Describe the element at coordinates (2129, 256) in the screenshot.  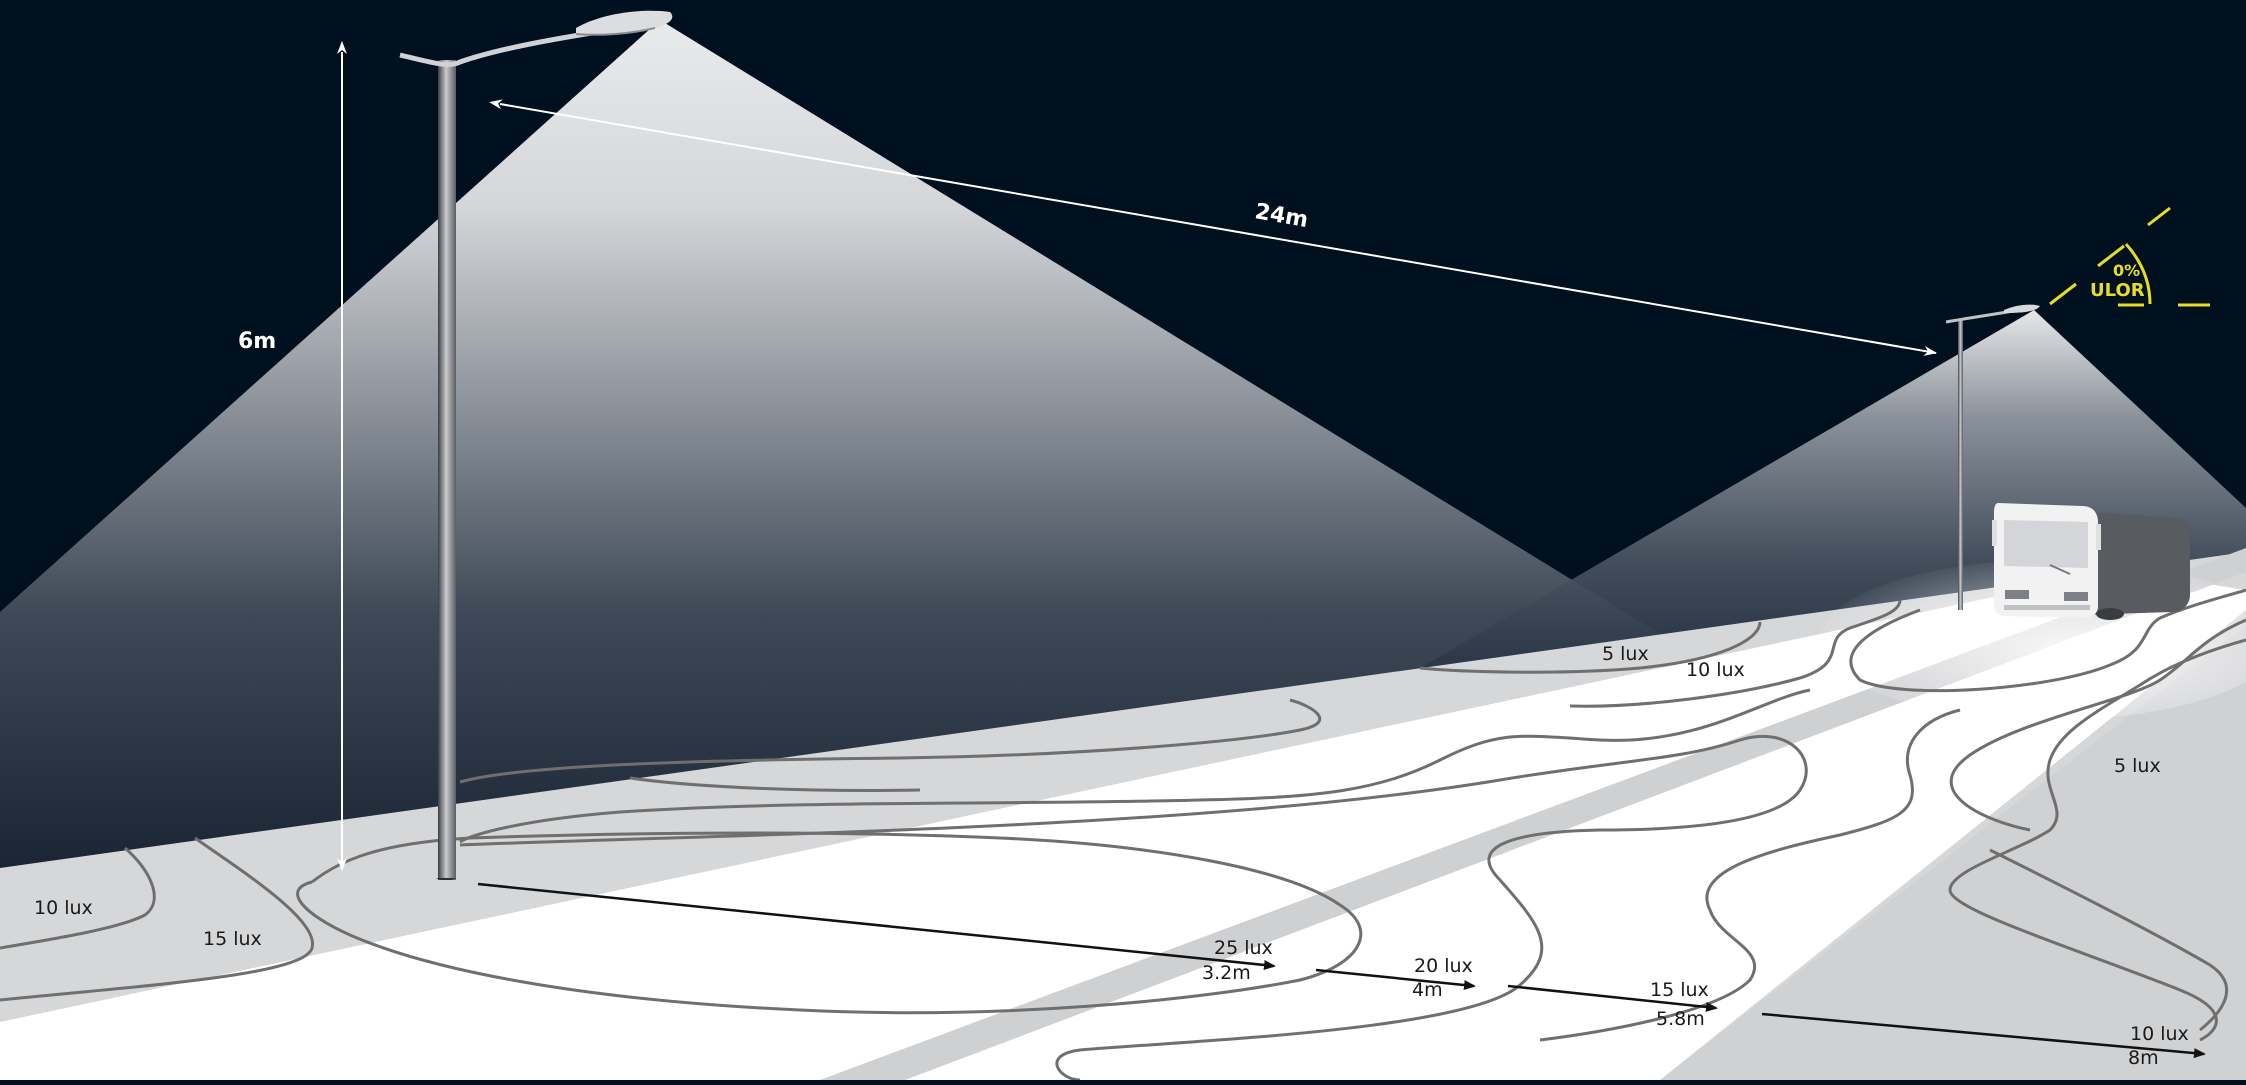
I see `ulor-indicator: 0% ULOR` at that location.